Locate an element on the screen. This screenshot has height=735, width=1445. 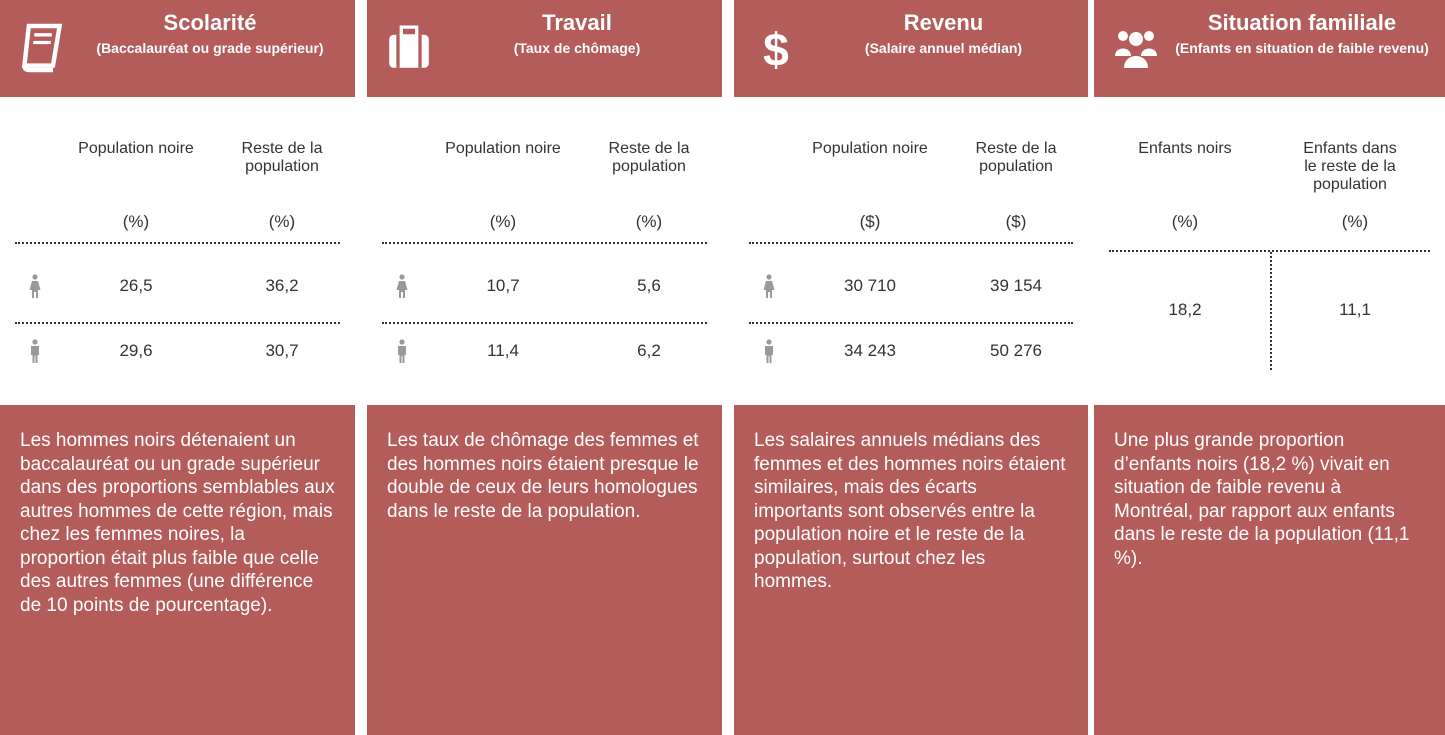
column-header: Enfants noirs is located at coordinates (1185, 148).